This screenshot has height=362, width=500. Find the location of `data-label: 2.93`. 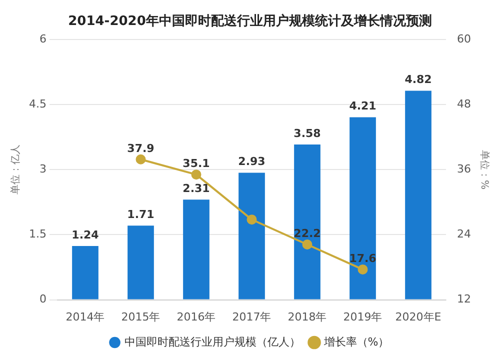

data-label: 2.93 is located at coordinates (252, 161).